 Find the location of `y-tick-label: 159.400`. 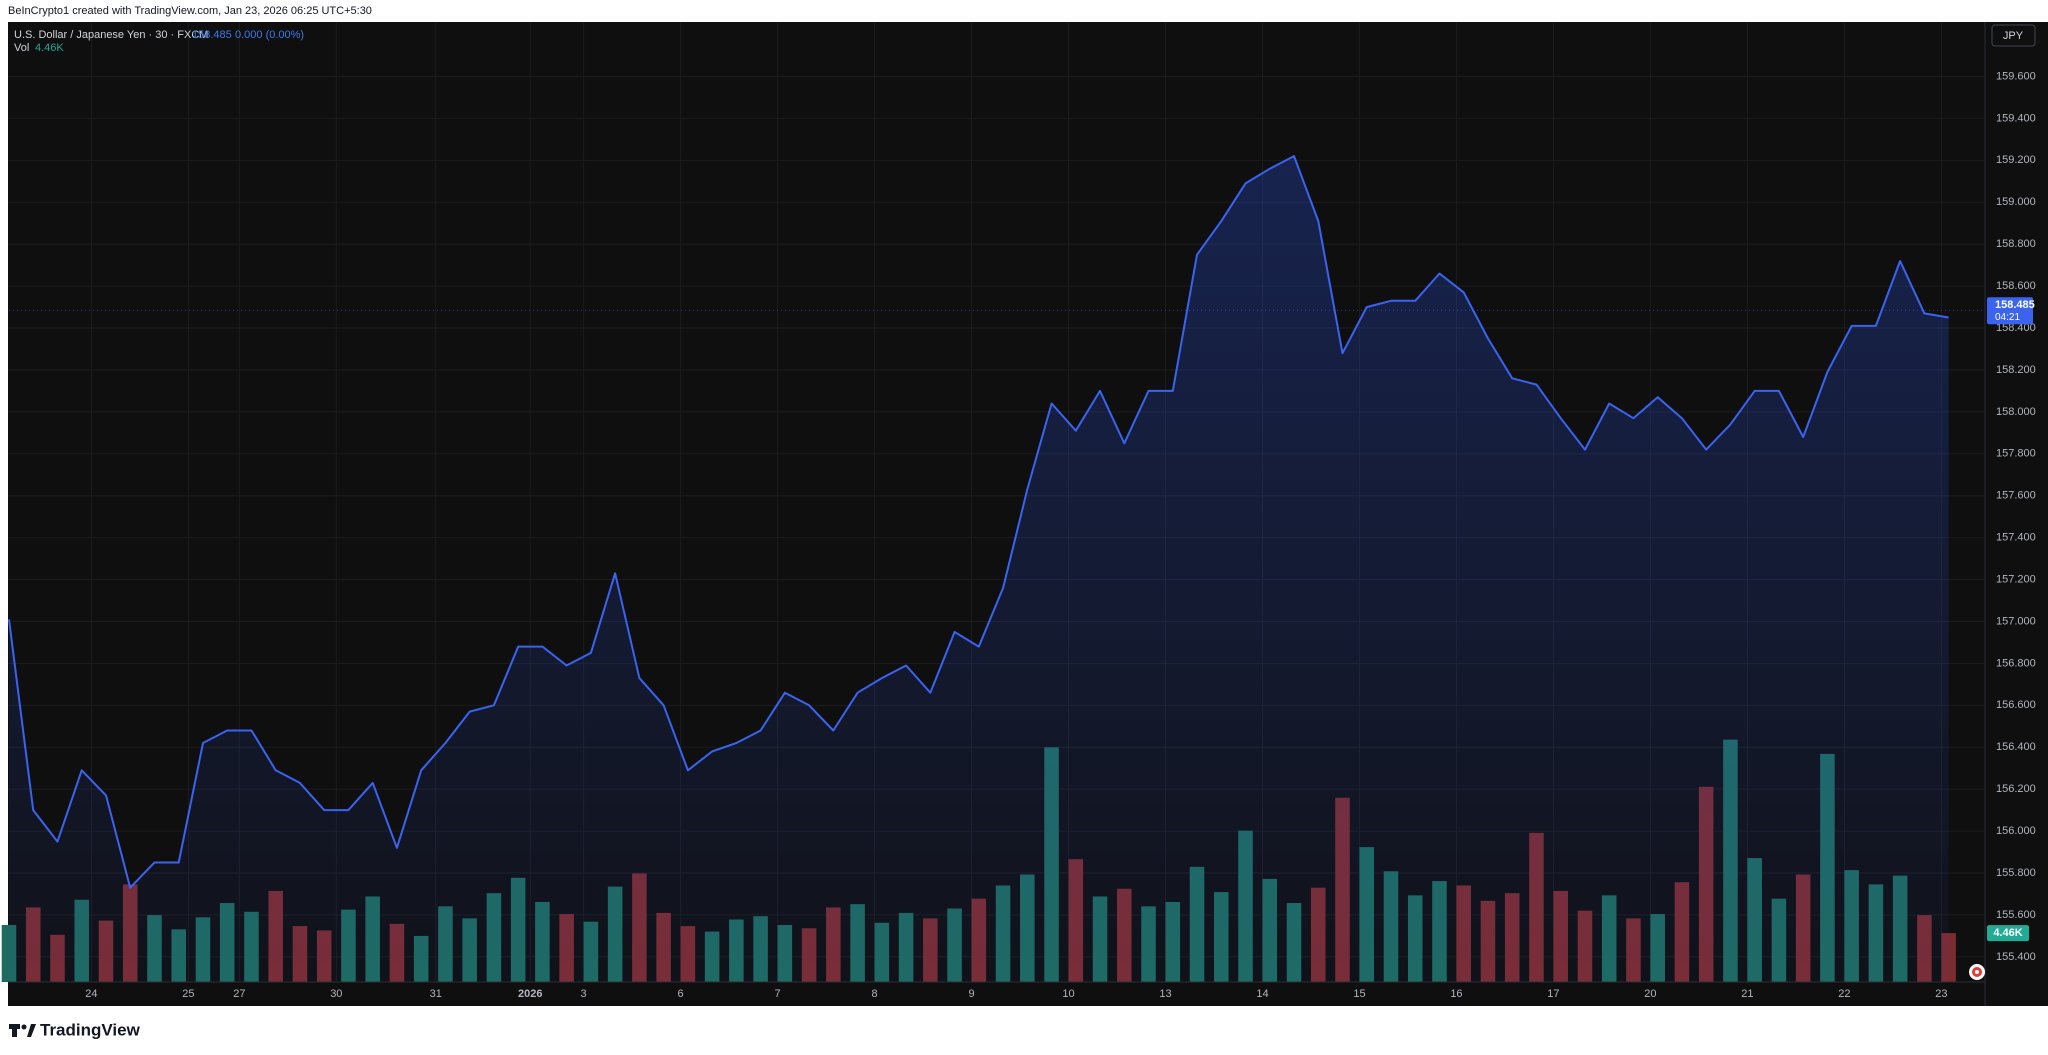

y-tick-label: 159.400 is located at coordinates (2016, 118).